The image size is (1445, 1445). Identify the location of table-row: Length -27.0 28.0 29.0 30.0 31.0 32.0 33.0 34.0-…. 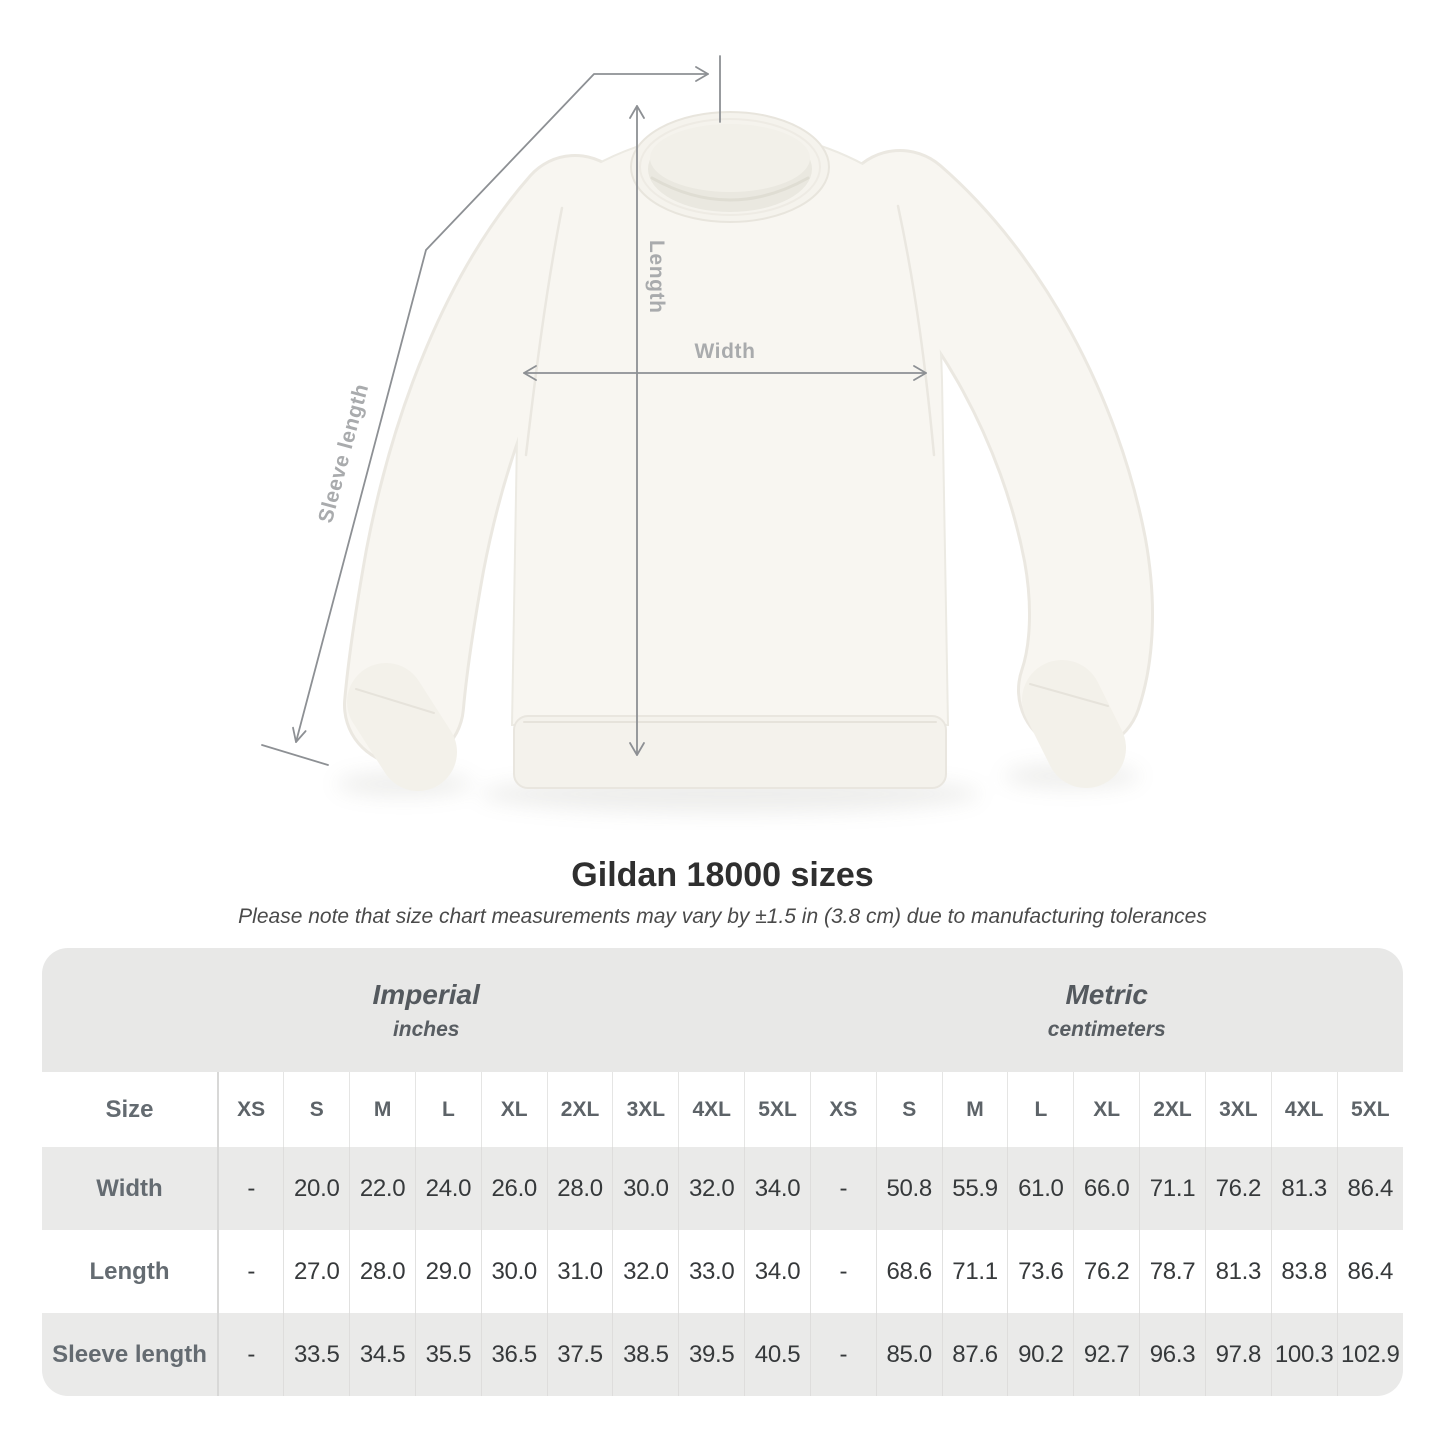
(722, 1271).